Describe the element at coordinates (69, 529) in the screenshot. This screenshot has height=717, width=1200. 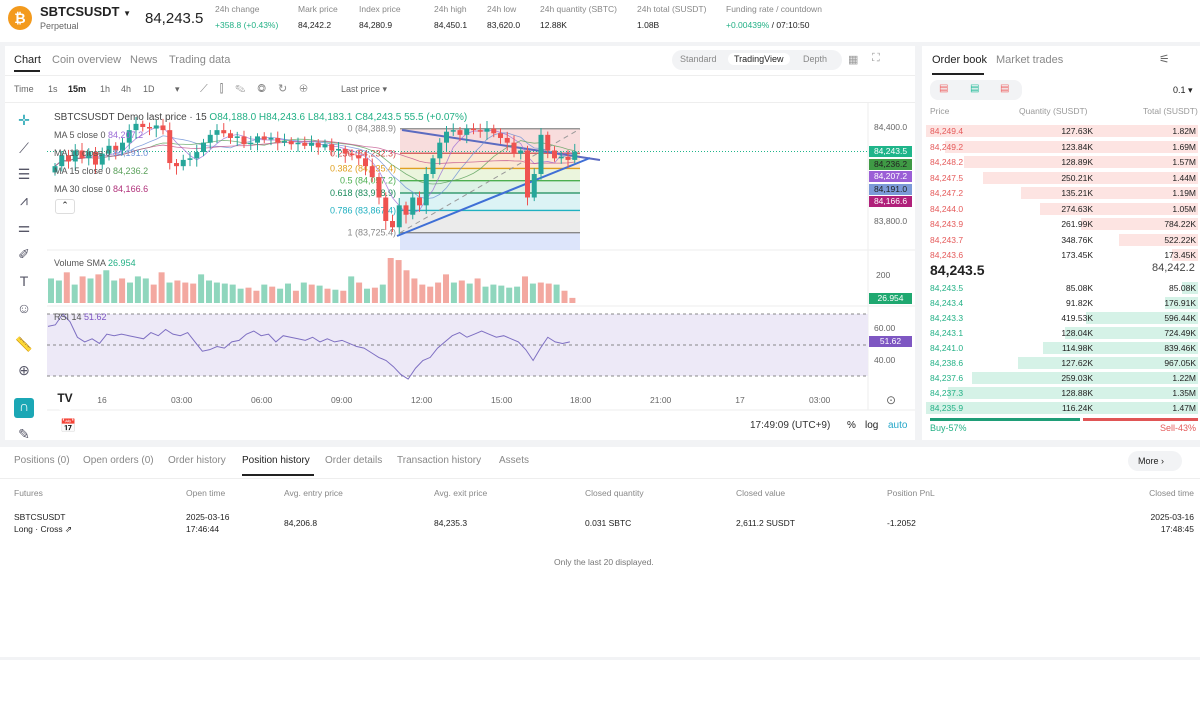
I see `share-icon: ⇗` at that location.